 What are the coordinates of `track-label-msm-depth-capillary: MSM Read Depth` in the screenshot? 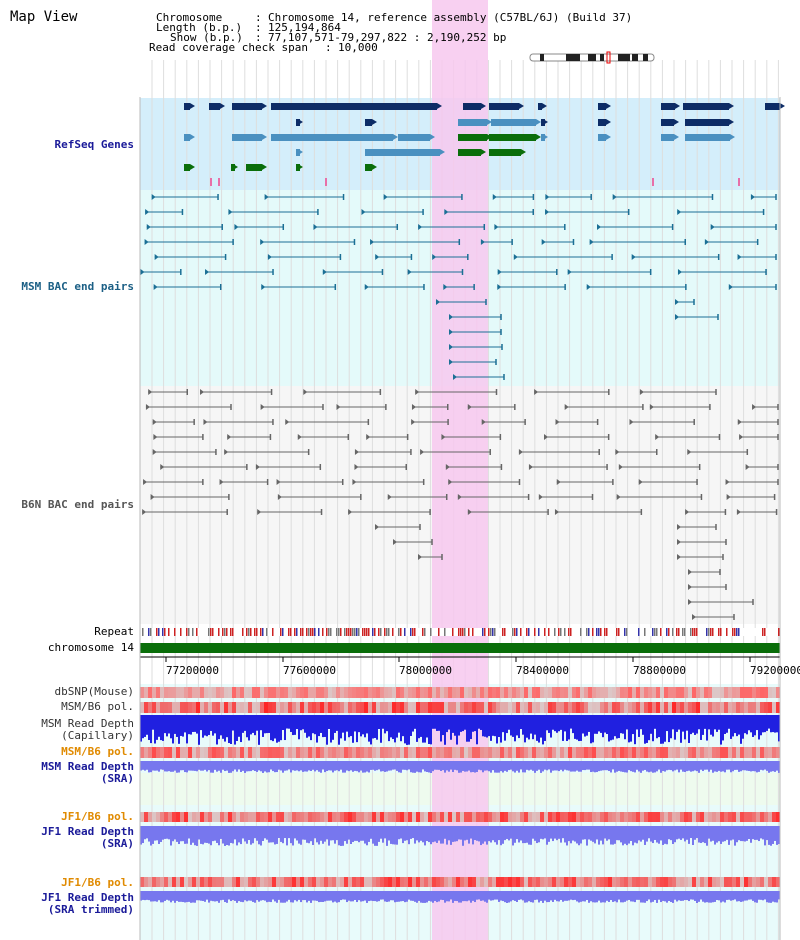 It's located at (87, 723).